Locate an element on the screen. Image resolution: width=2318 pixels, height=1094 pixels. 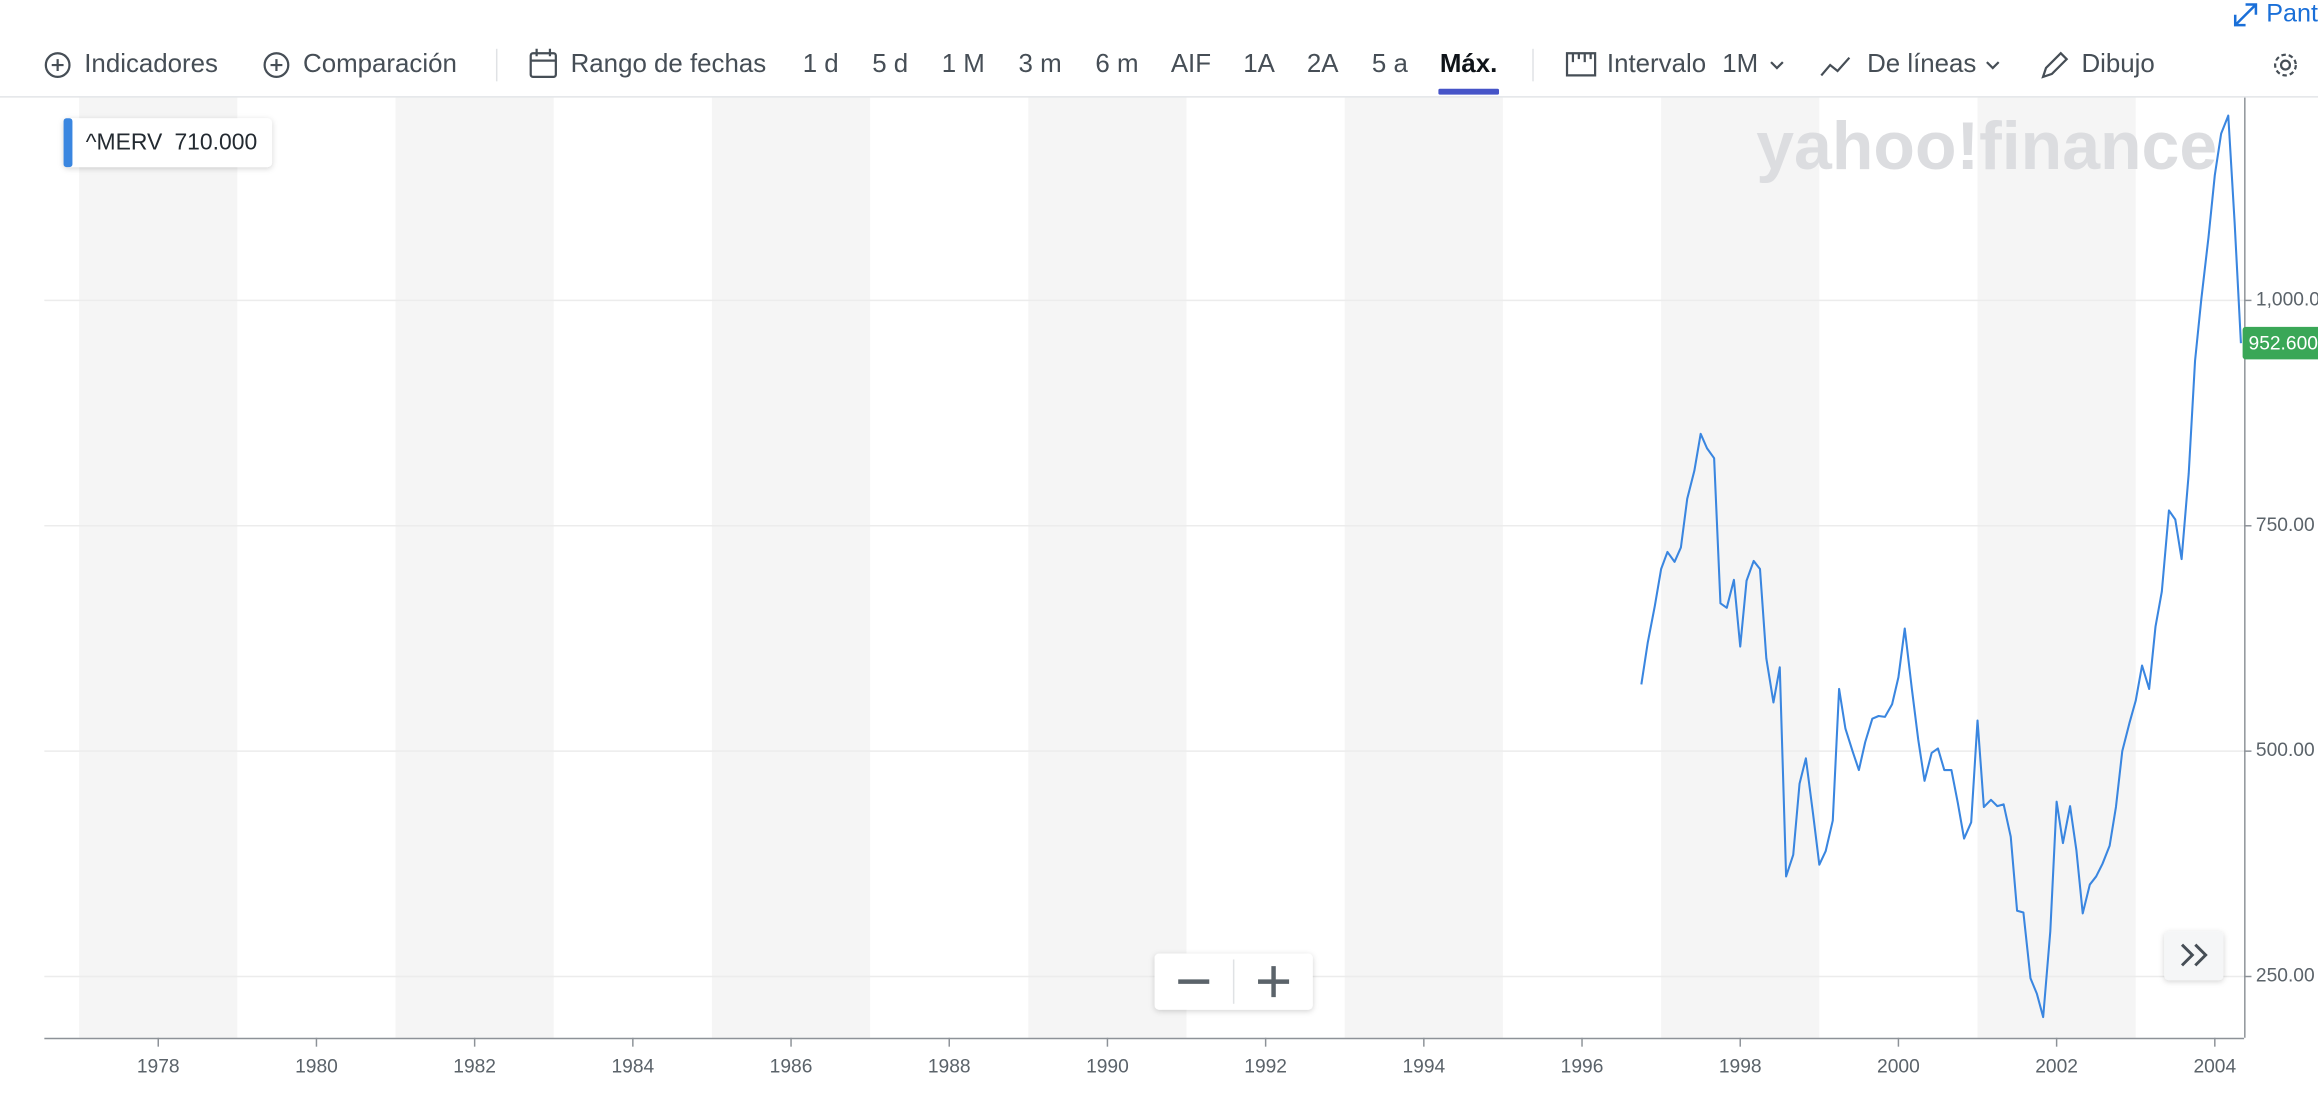
y-tick-label: 500.00 is located at coordinates (2285, 750).